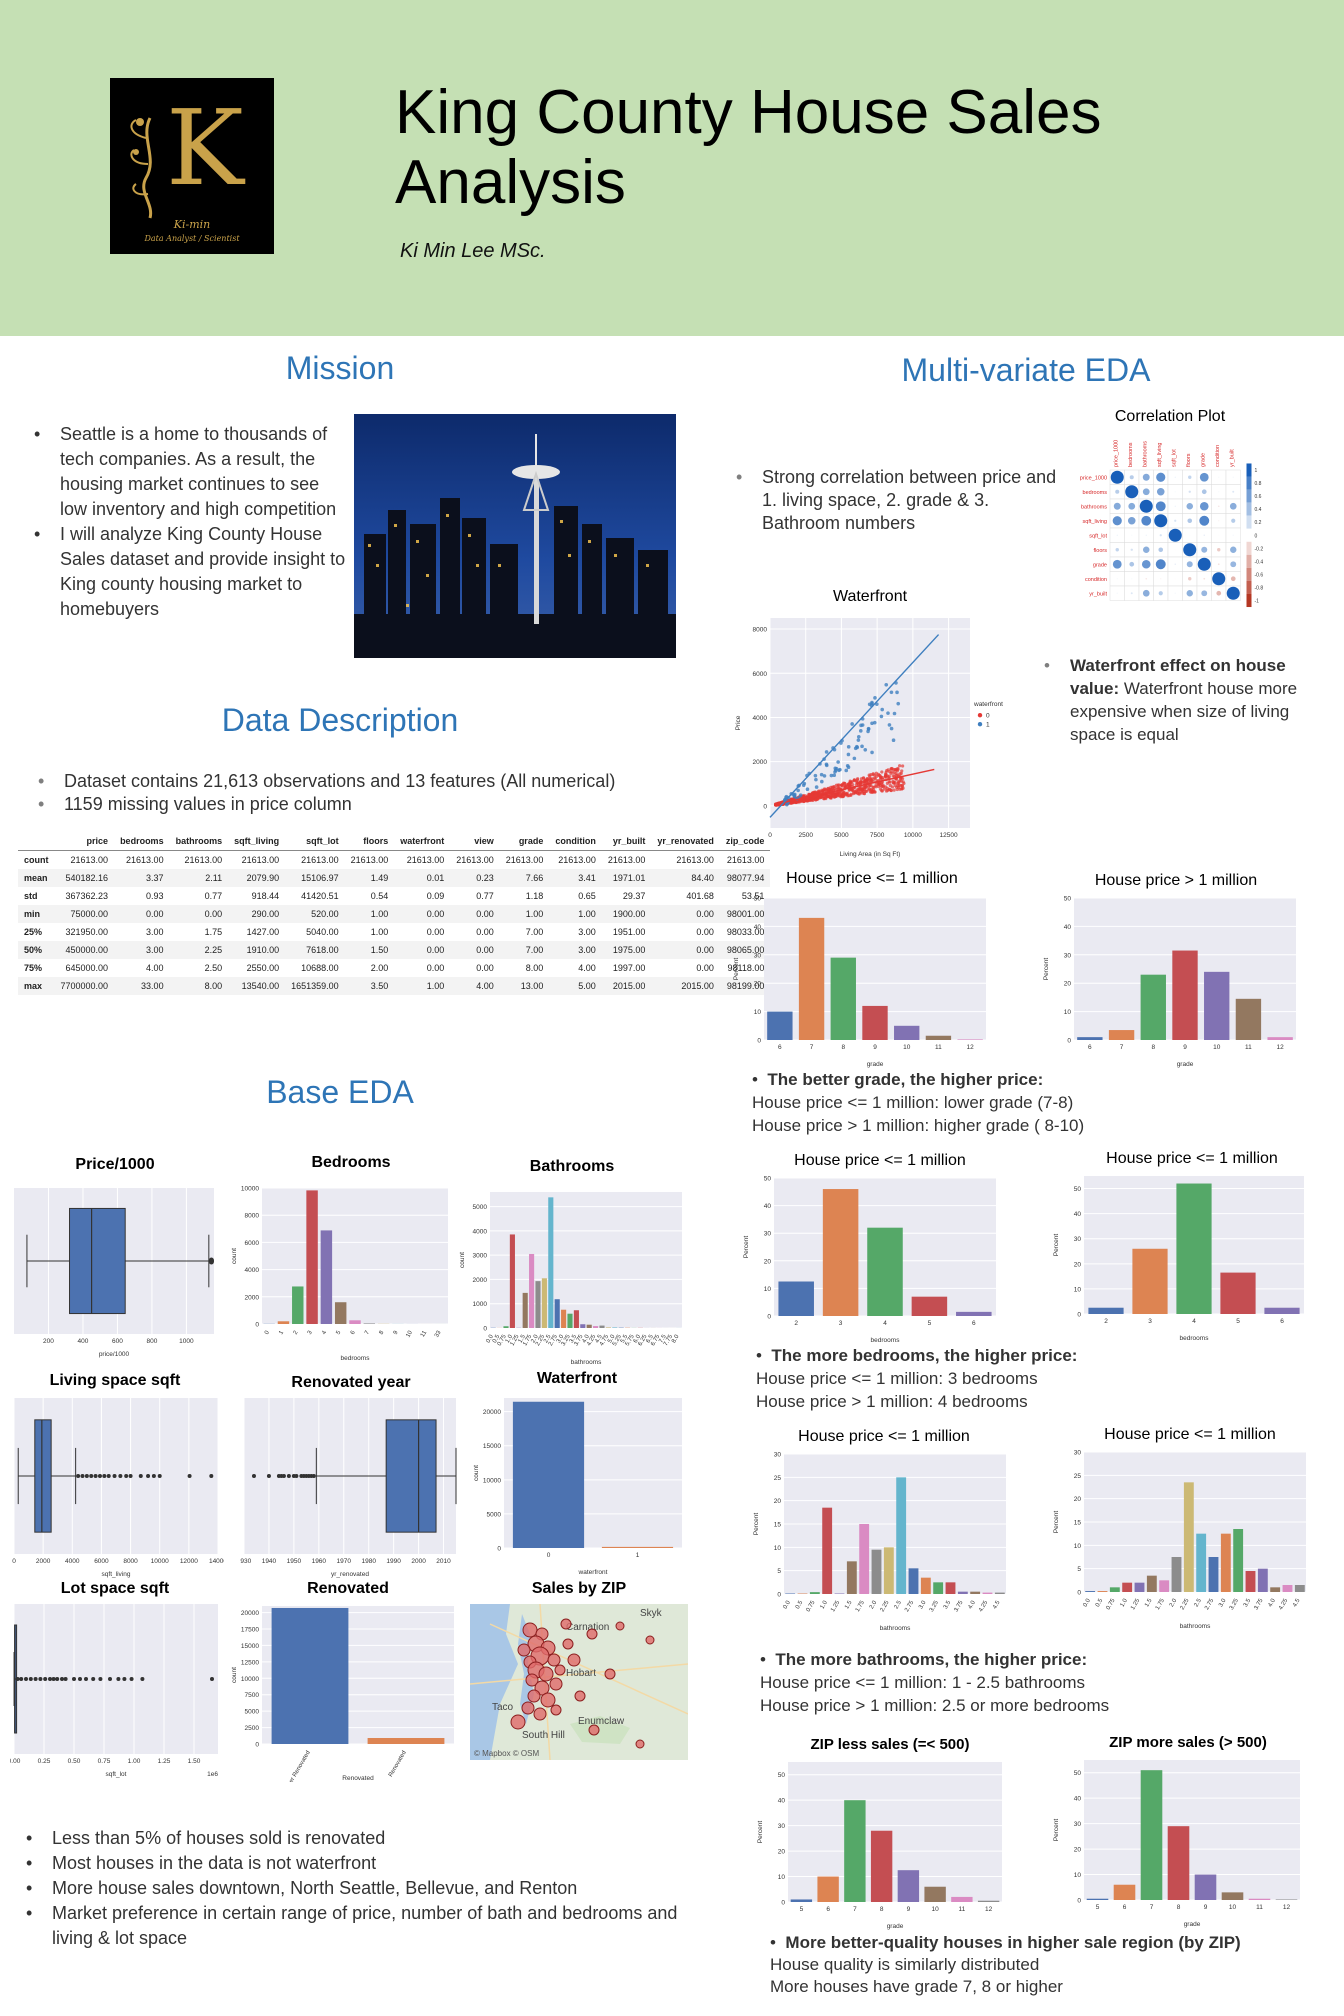  Describe the element at coordinates (515, 536) in the screenshot. I see `seattle-skyline-photo` at that location.